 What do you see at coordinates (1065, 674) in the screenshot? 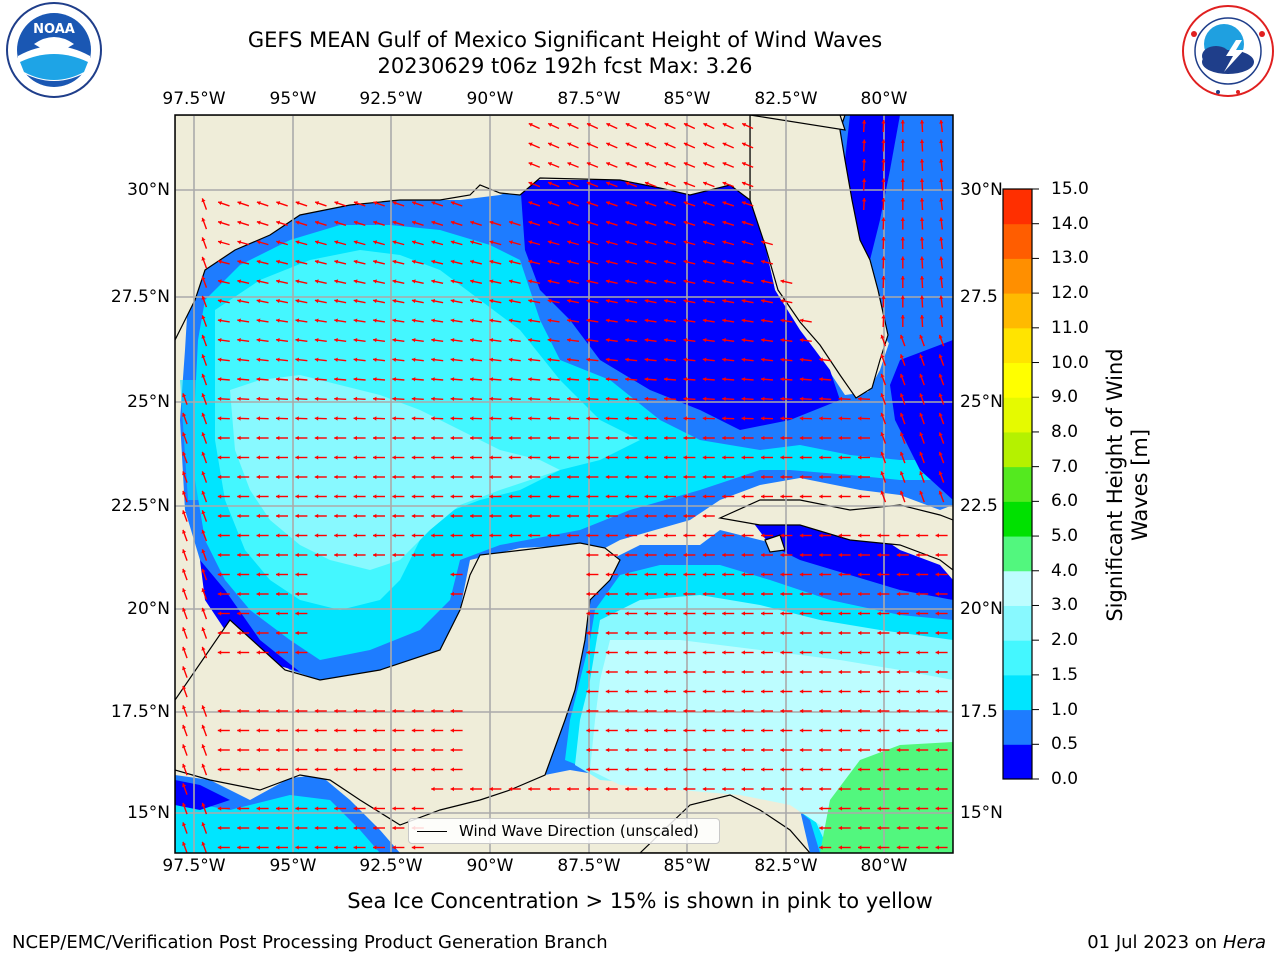
I see `colorbar-tick-label: 1.5` at bounding box center [1065, 674].